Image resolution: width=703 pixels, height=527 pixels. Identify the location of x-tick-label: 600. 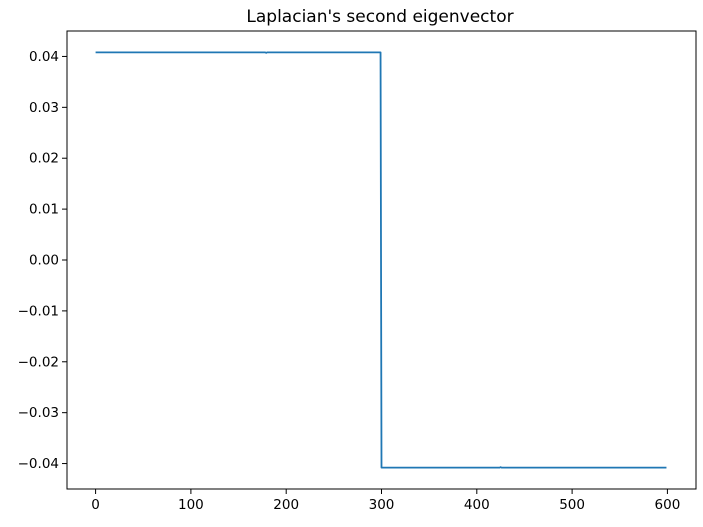
(668, 505).